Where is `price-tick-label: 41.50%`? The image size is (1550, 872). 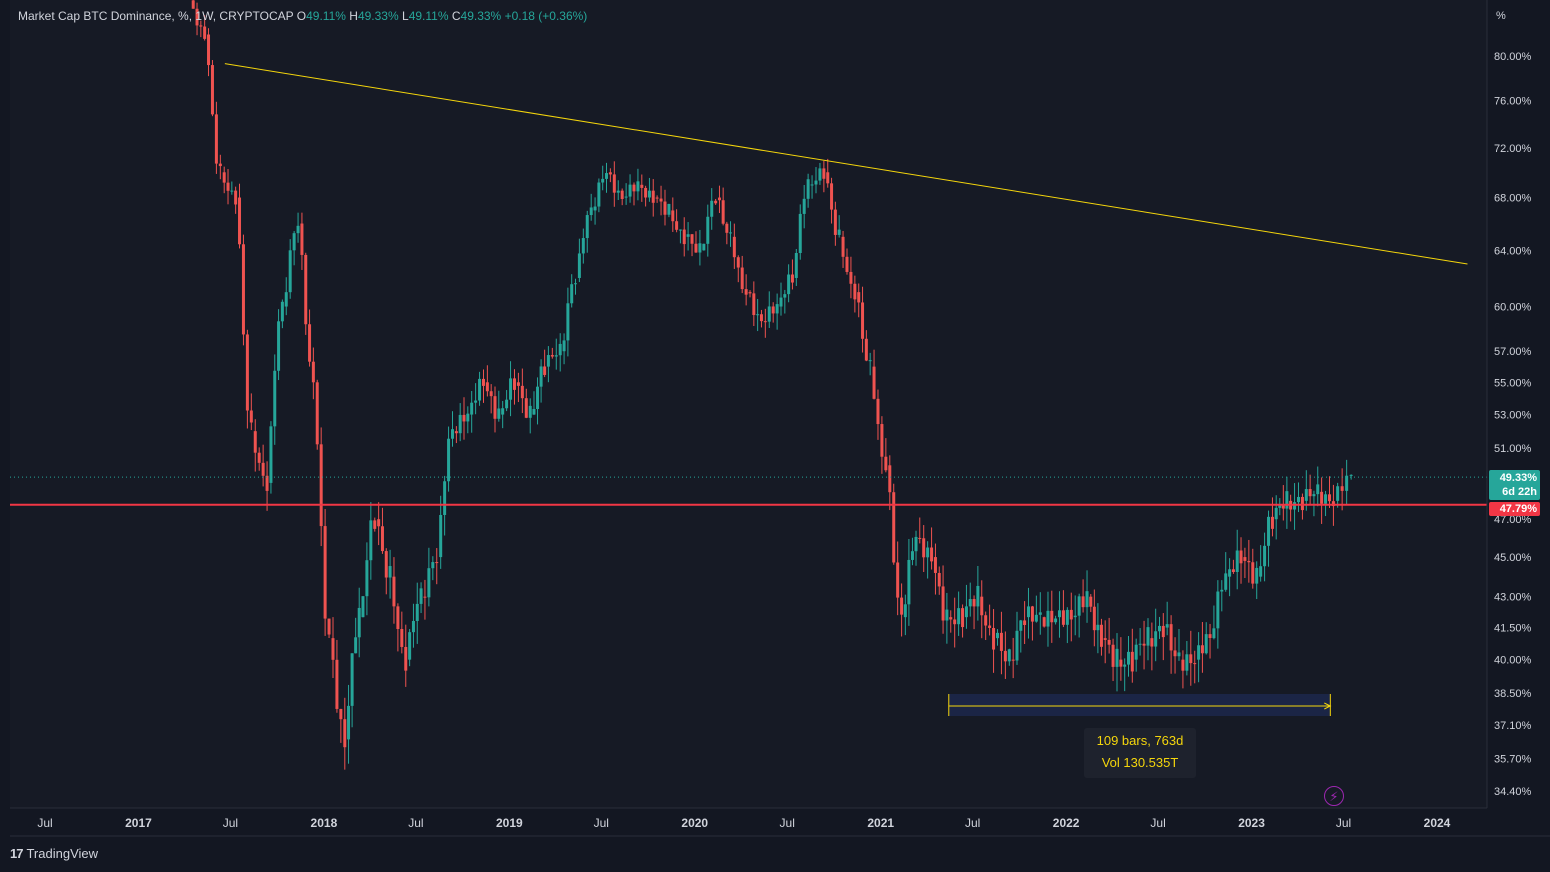 price-tick-label: 41.50% is located at coordinates (1513, 629).